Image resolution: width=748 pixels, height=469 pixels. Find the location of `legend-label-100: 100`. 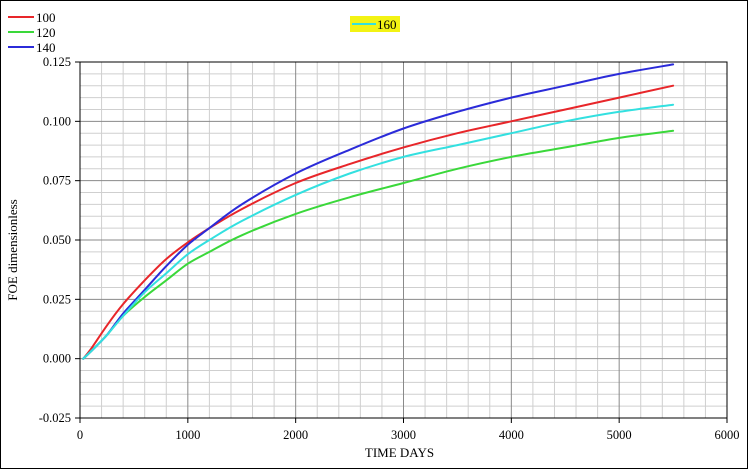

legend-label-100: 100 is located at coordinates (46, 17).